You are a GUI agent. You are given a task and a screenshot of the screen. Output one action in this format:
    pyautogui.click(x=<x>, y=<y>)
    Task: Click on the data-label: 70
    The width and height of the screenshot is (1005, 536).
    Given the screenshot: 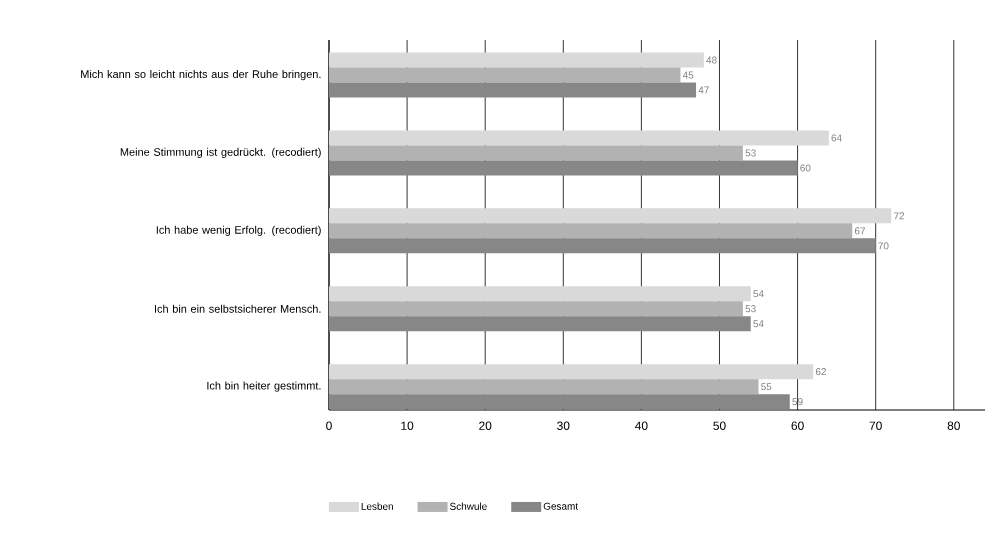 What is the action you would take?
    pyautogui.click(x=883, y=246)
    